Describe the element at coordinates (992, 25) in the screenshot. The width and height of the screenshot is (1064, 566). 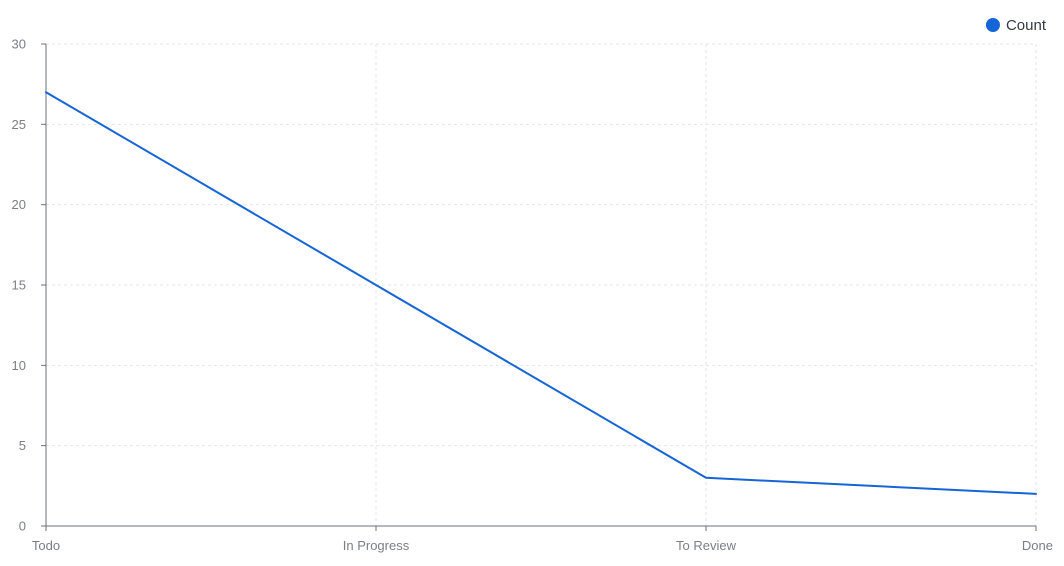
I see `legend-marker-icon` at that location.